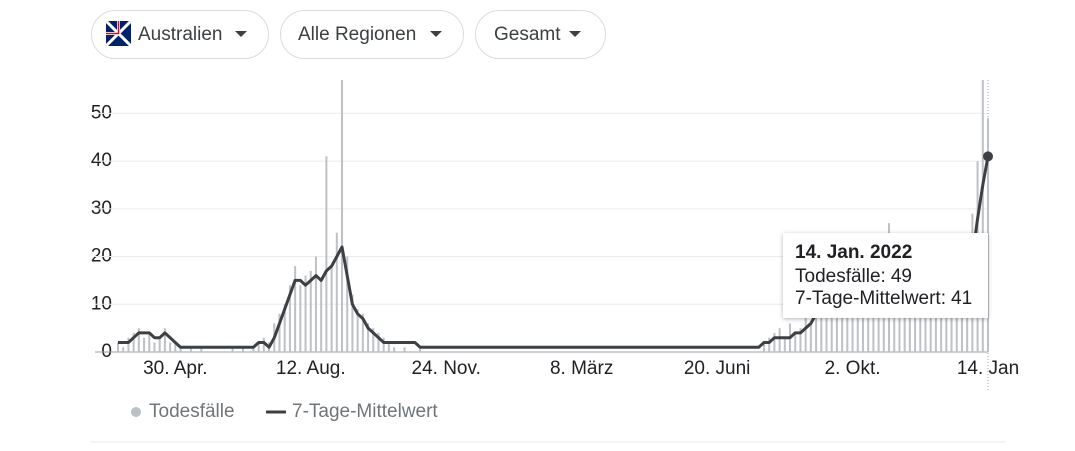 This screenshot has width=1075, height=451. Describe the element at coordinates (581, 368) in the screenshot. I see `x-tick-label: 8. März` at that location.